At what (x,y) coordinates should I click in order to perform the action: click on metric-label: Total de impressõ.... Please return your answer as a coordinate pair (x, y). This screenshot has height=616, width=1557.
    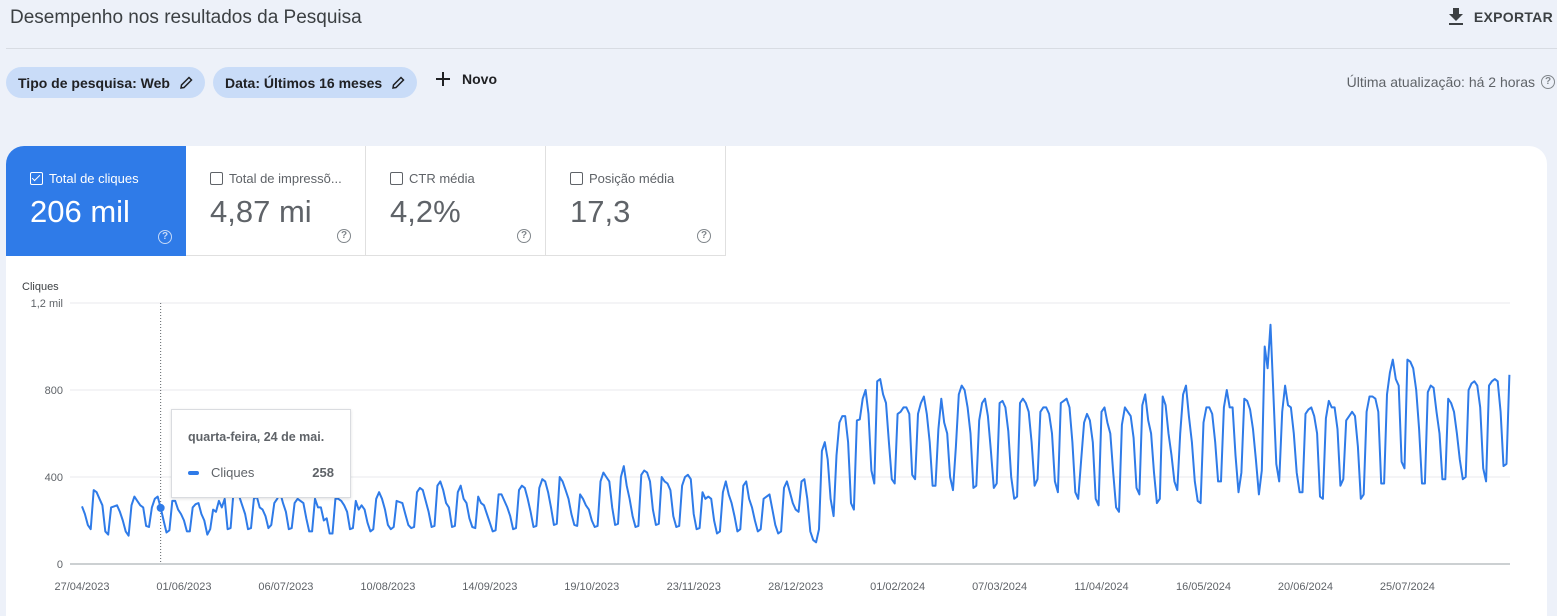
    Looking at the image, I should click on (285, 178).